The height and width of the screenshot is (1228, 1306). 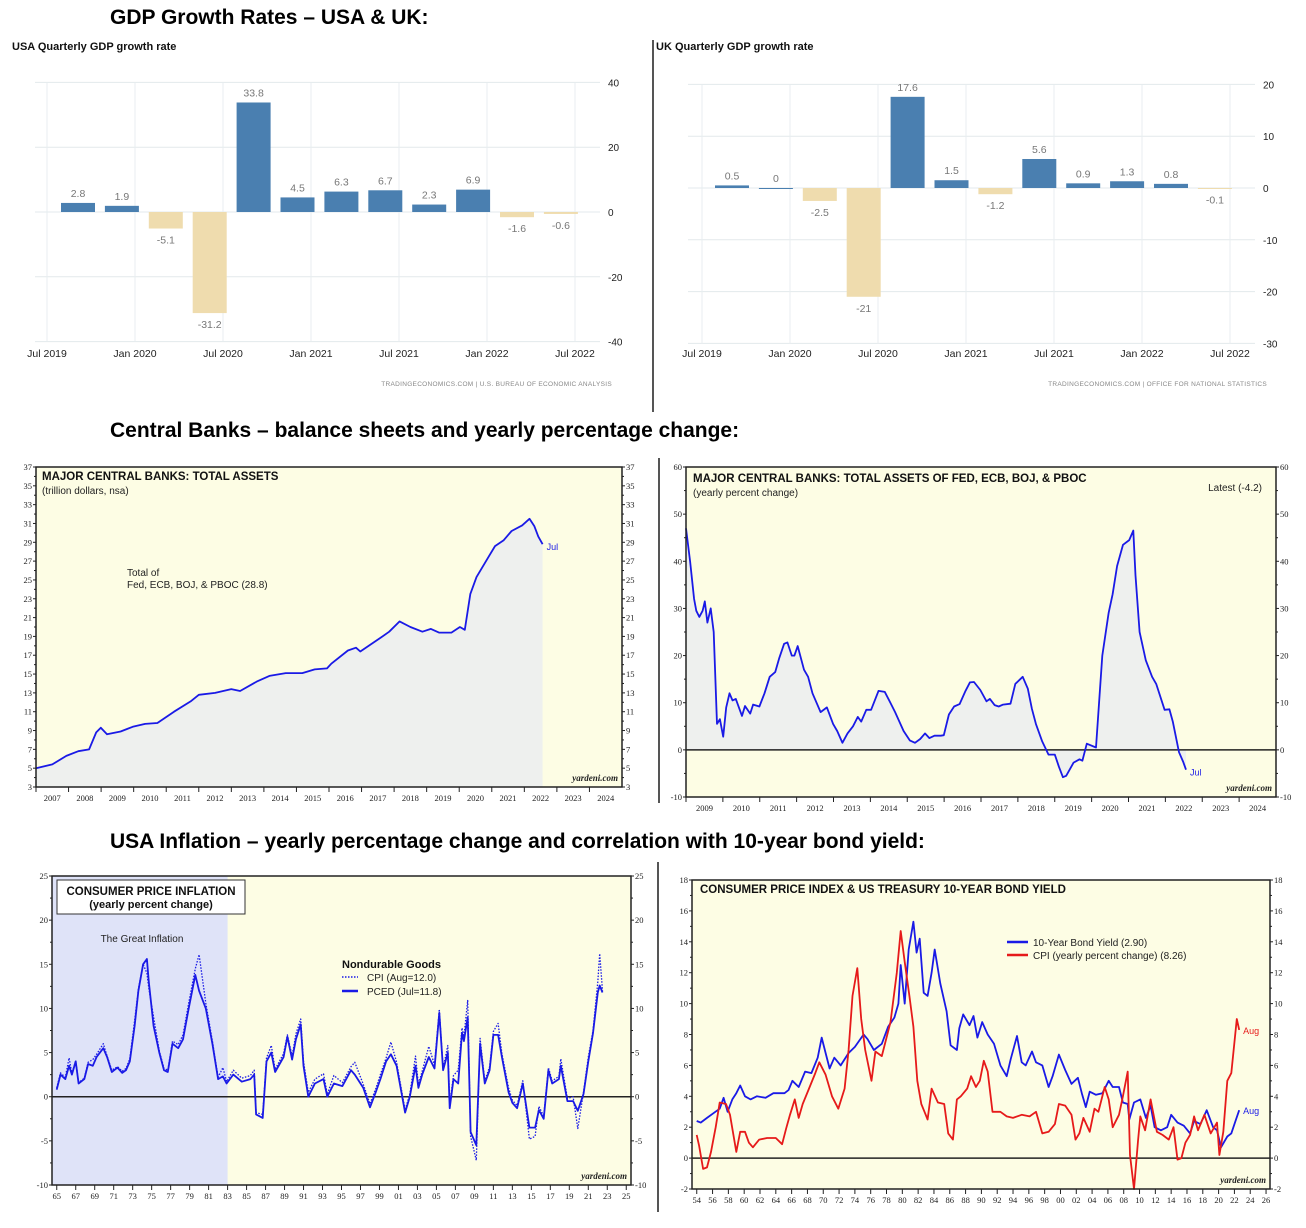 I want to click on x-tick-label: Jul 2019, so click(x=702, y=354).